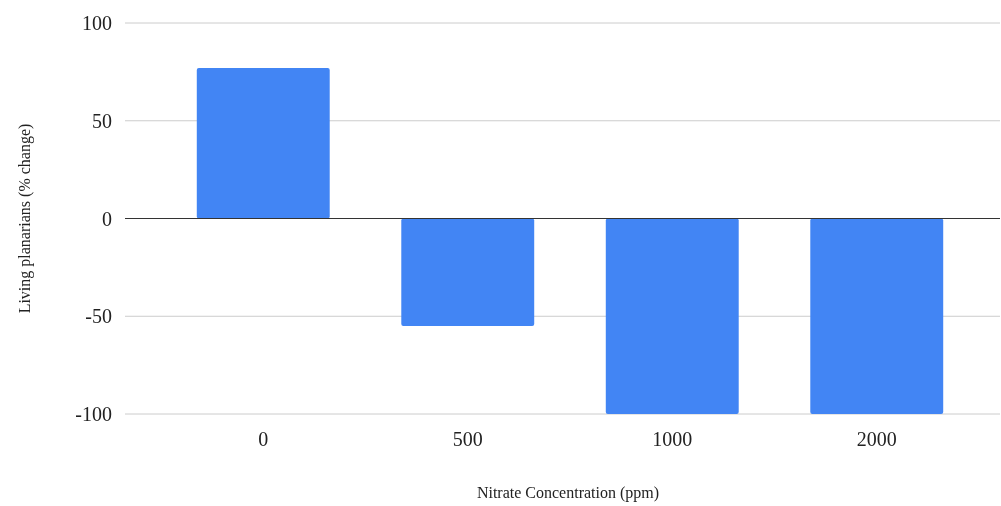  Describe the element at coordinates (93, 414) in the screenshot. I see `y-tick-label: -100` at that location.